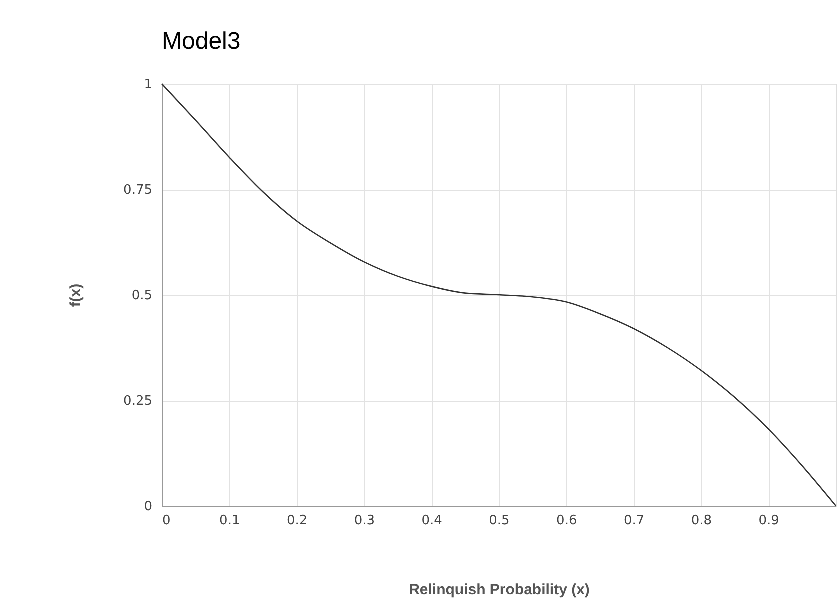  What do you see at coordinates (166, 521) in the screenshot?
I see `x-tick-label: 0` at bounding box center [166, 521].